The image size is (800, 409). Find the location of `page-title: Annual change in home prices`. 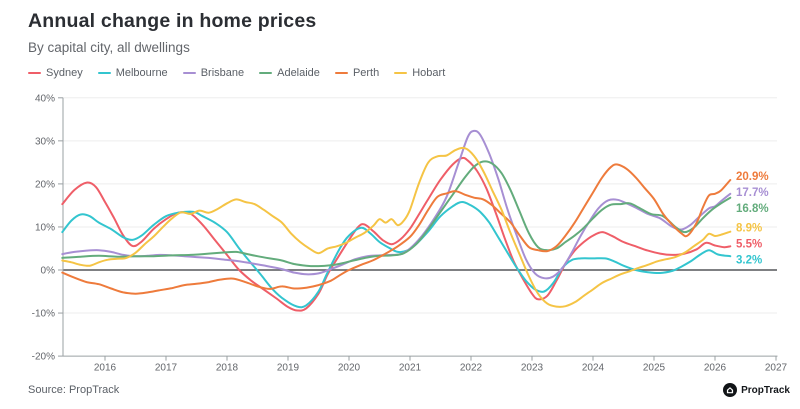

page-title: Annual change in home prices is located at coordinates (172, 21).